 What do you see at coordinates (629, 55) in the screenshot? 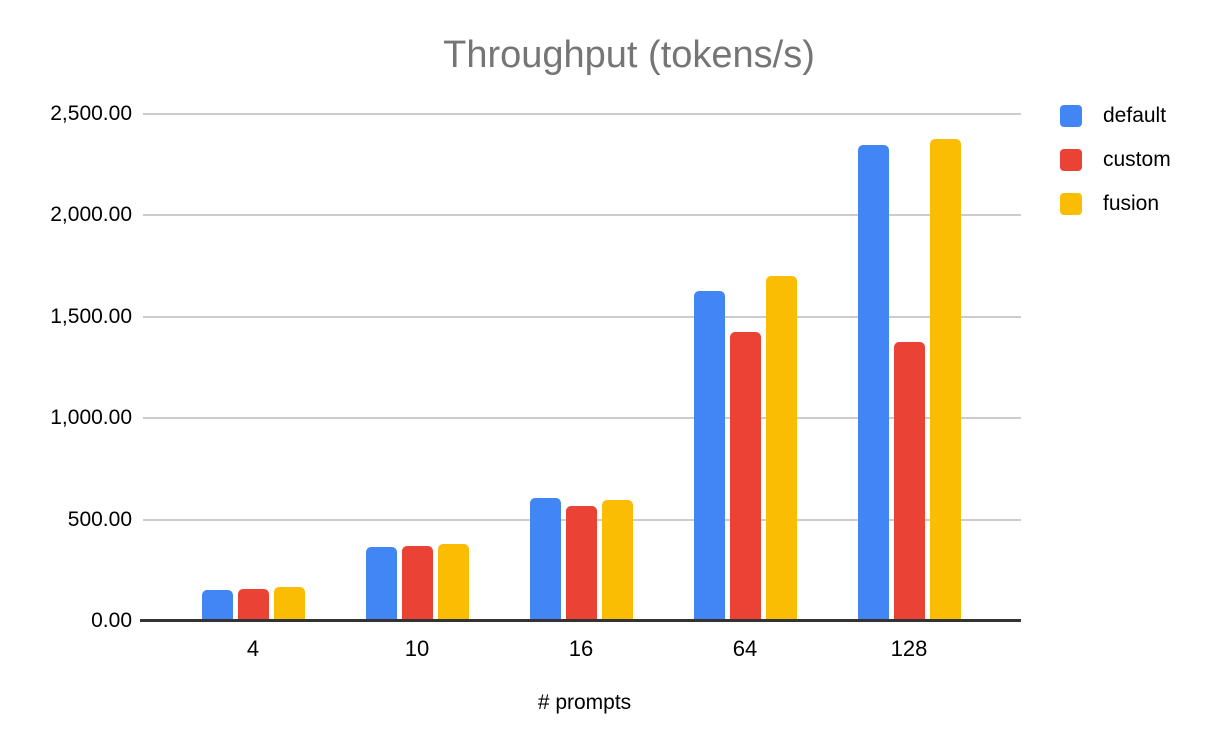
I see `chart-title: Throughput (tokens/s)` at bounding box center [629, 55].